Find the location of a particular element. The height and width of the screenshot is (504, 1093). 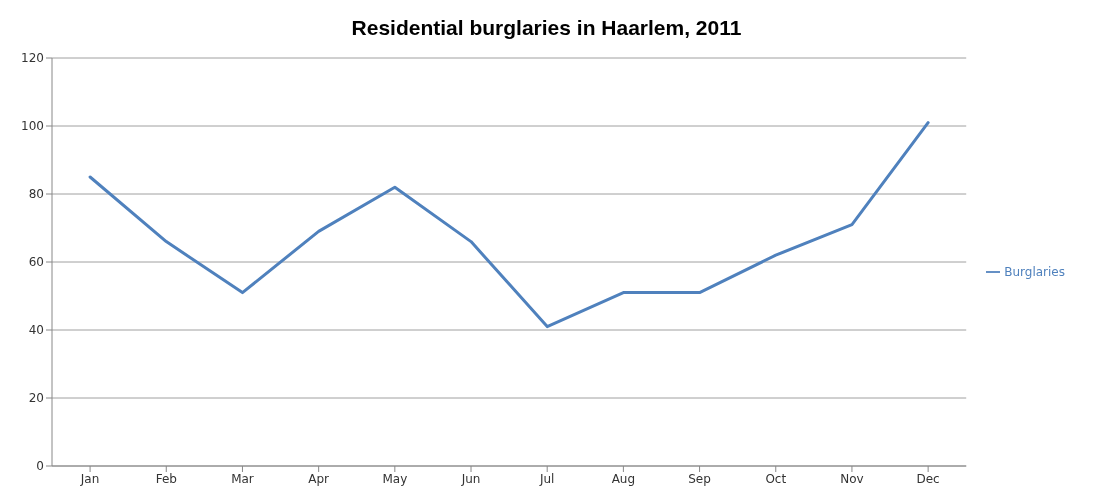

x-tick-label: Mar is located at coordinates (242, 478).